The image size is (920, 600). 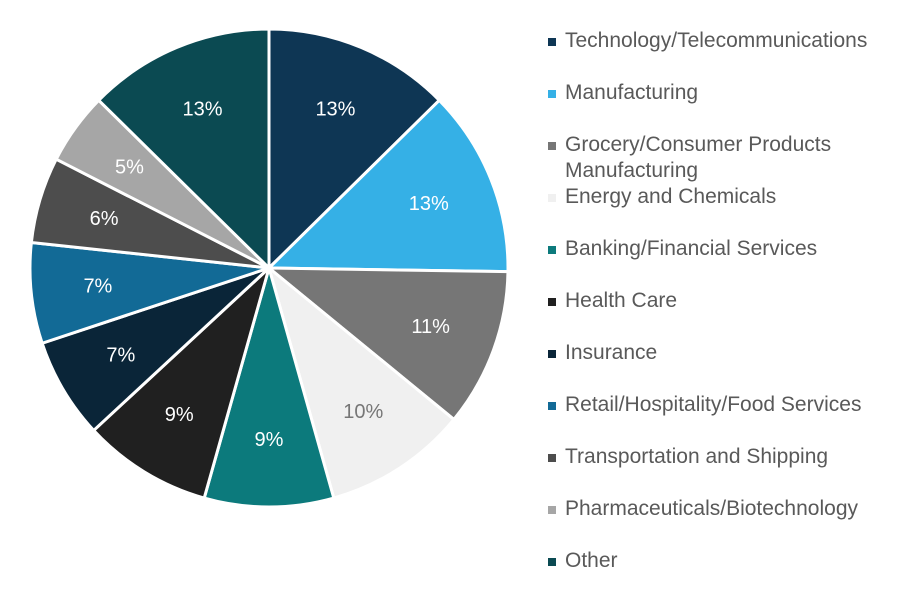 I want to click on legend-item: Pharmaceuticals/Biotechnology, so click(x=732, y=509).